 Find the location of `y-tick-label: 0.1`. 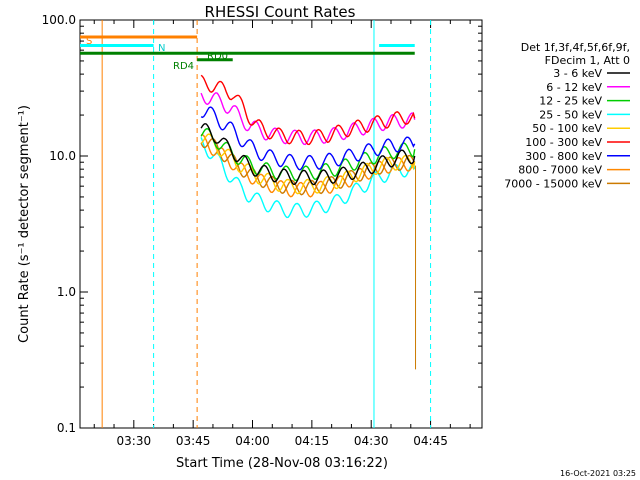

y-tick-label: 0.1 is located at coordinates (66, 428).